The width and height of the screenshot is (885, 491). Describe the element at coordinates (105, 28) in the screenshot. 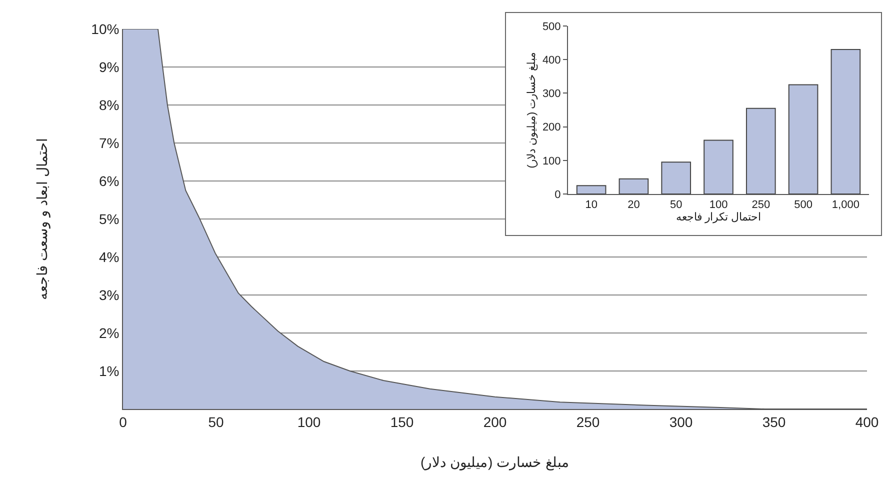

I see `y-tick-label: 10%` at that location.